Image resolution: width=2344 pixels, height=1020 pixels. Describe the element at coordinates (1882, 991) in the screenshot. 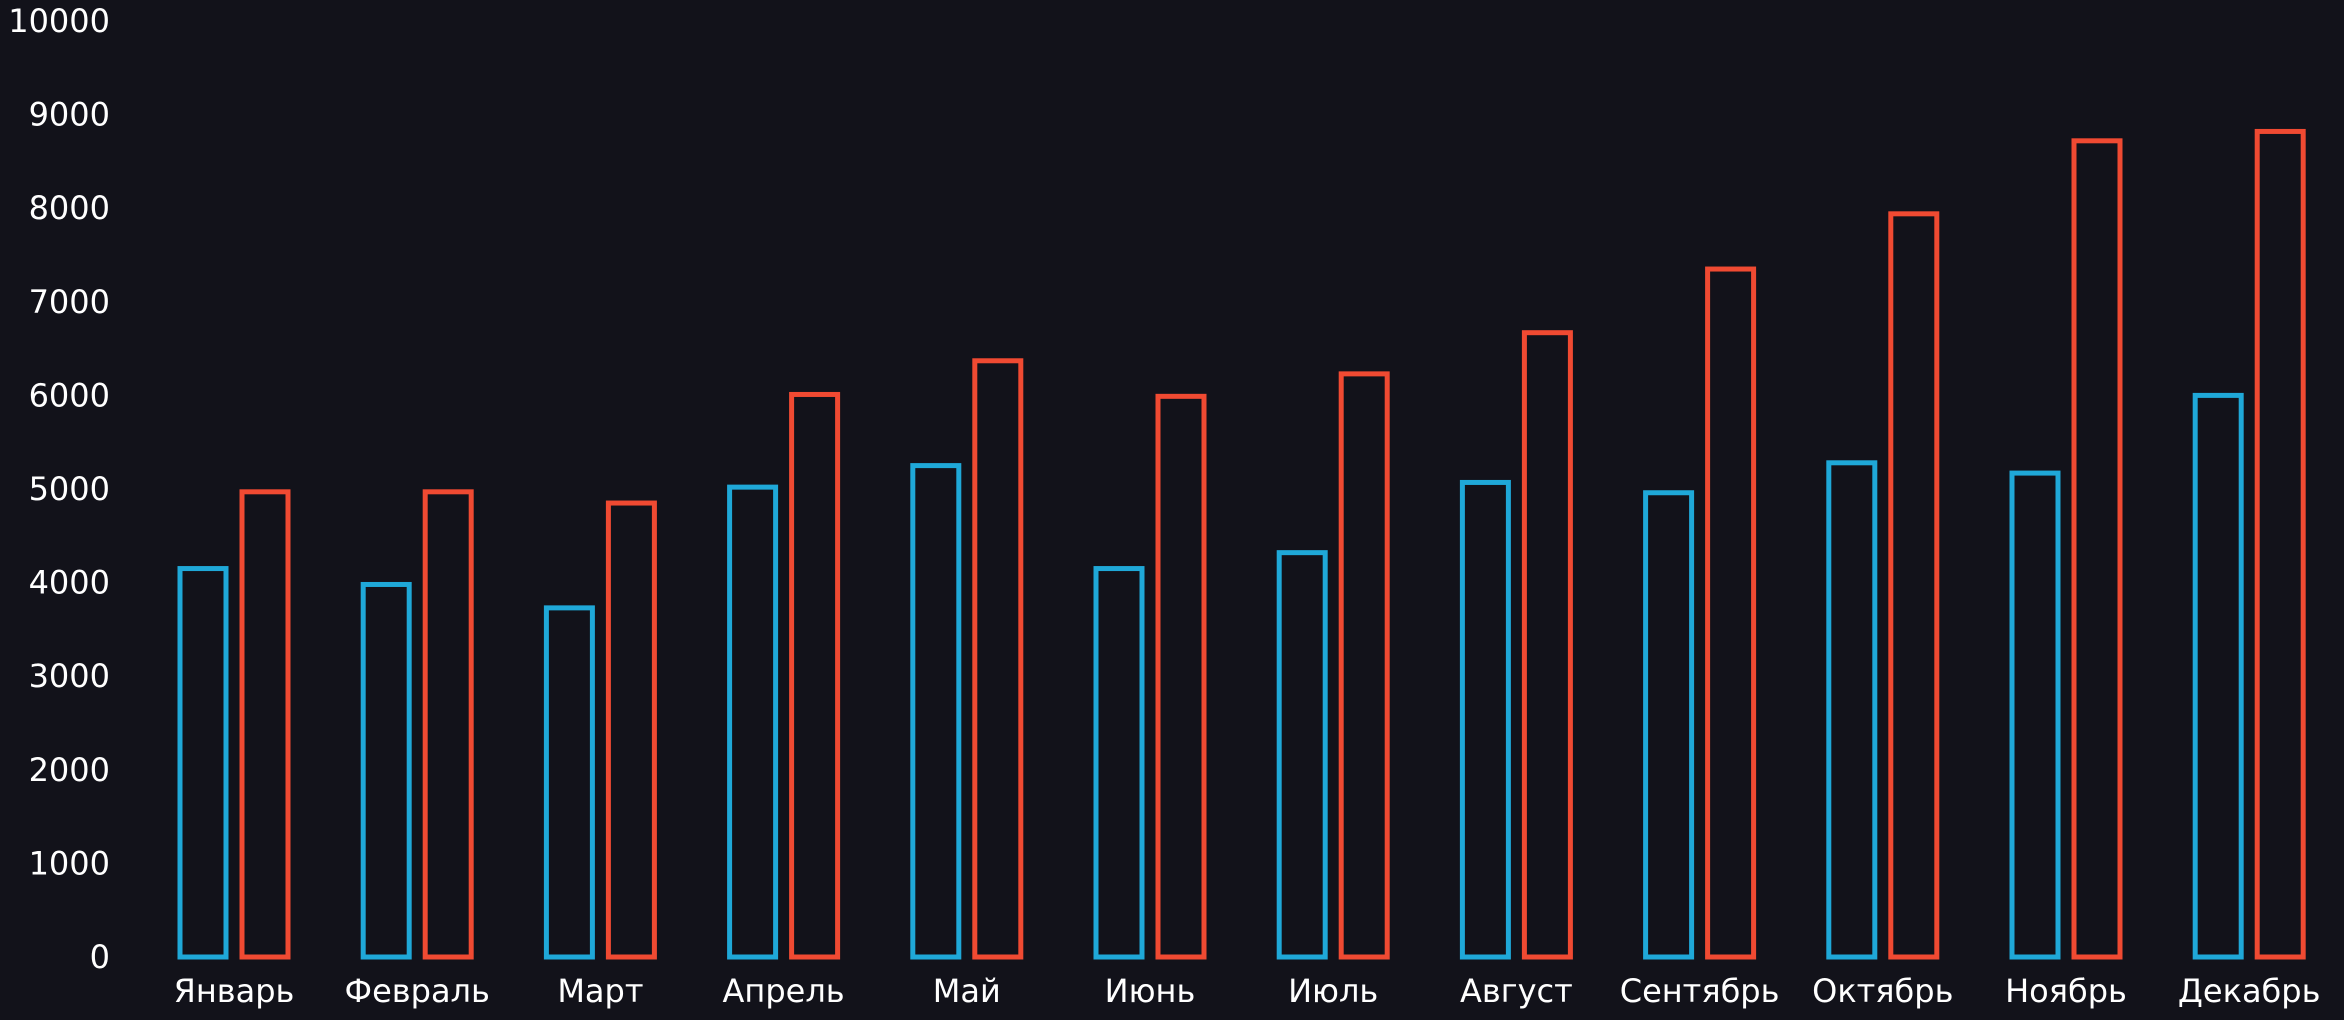

I see `x-tick-label: Октябрь` at that location.